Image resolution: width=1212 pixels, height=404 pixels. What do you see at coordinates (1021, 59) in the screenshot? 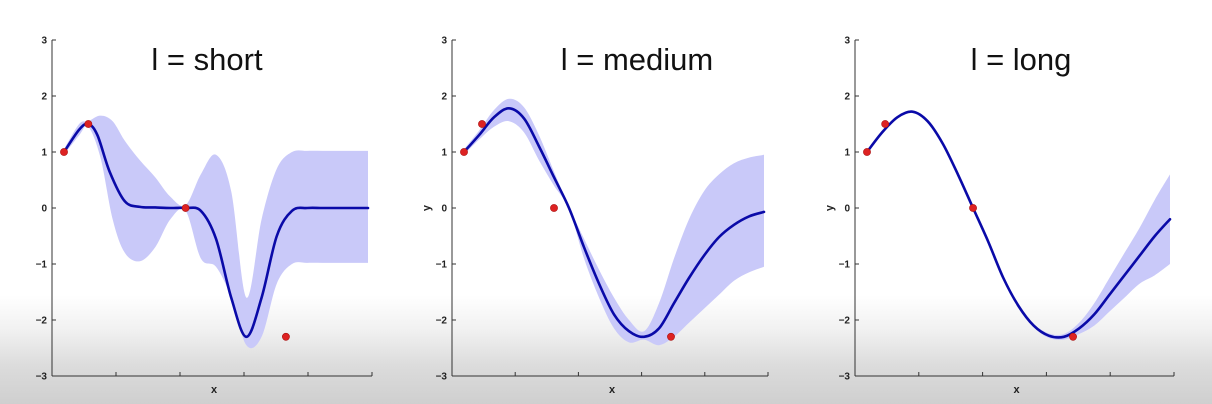
I see `chart-title: l = long` at bounding box center [1021, 59].